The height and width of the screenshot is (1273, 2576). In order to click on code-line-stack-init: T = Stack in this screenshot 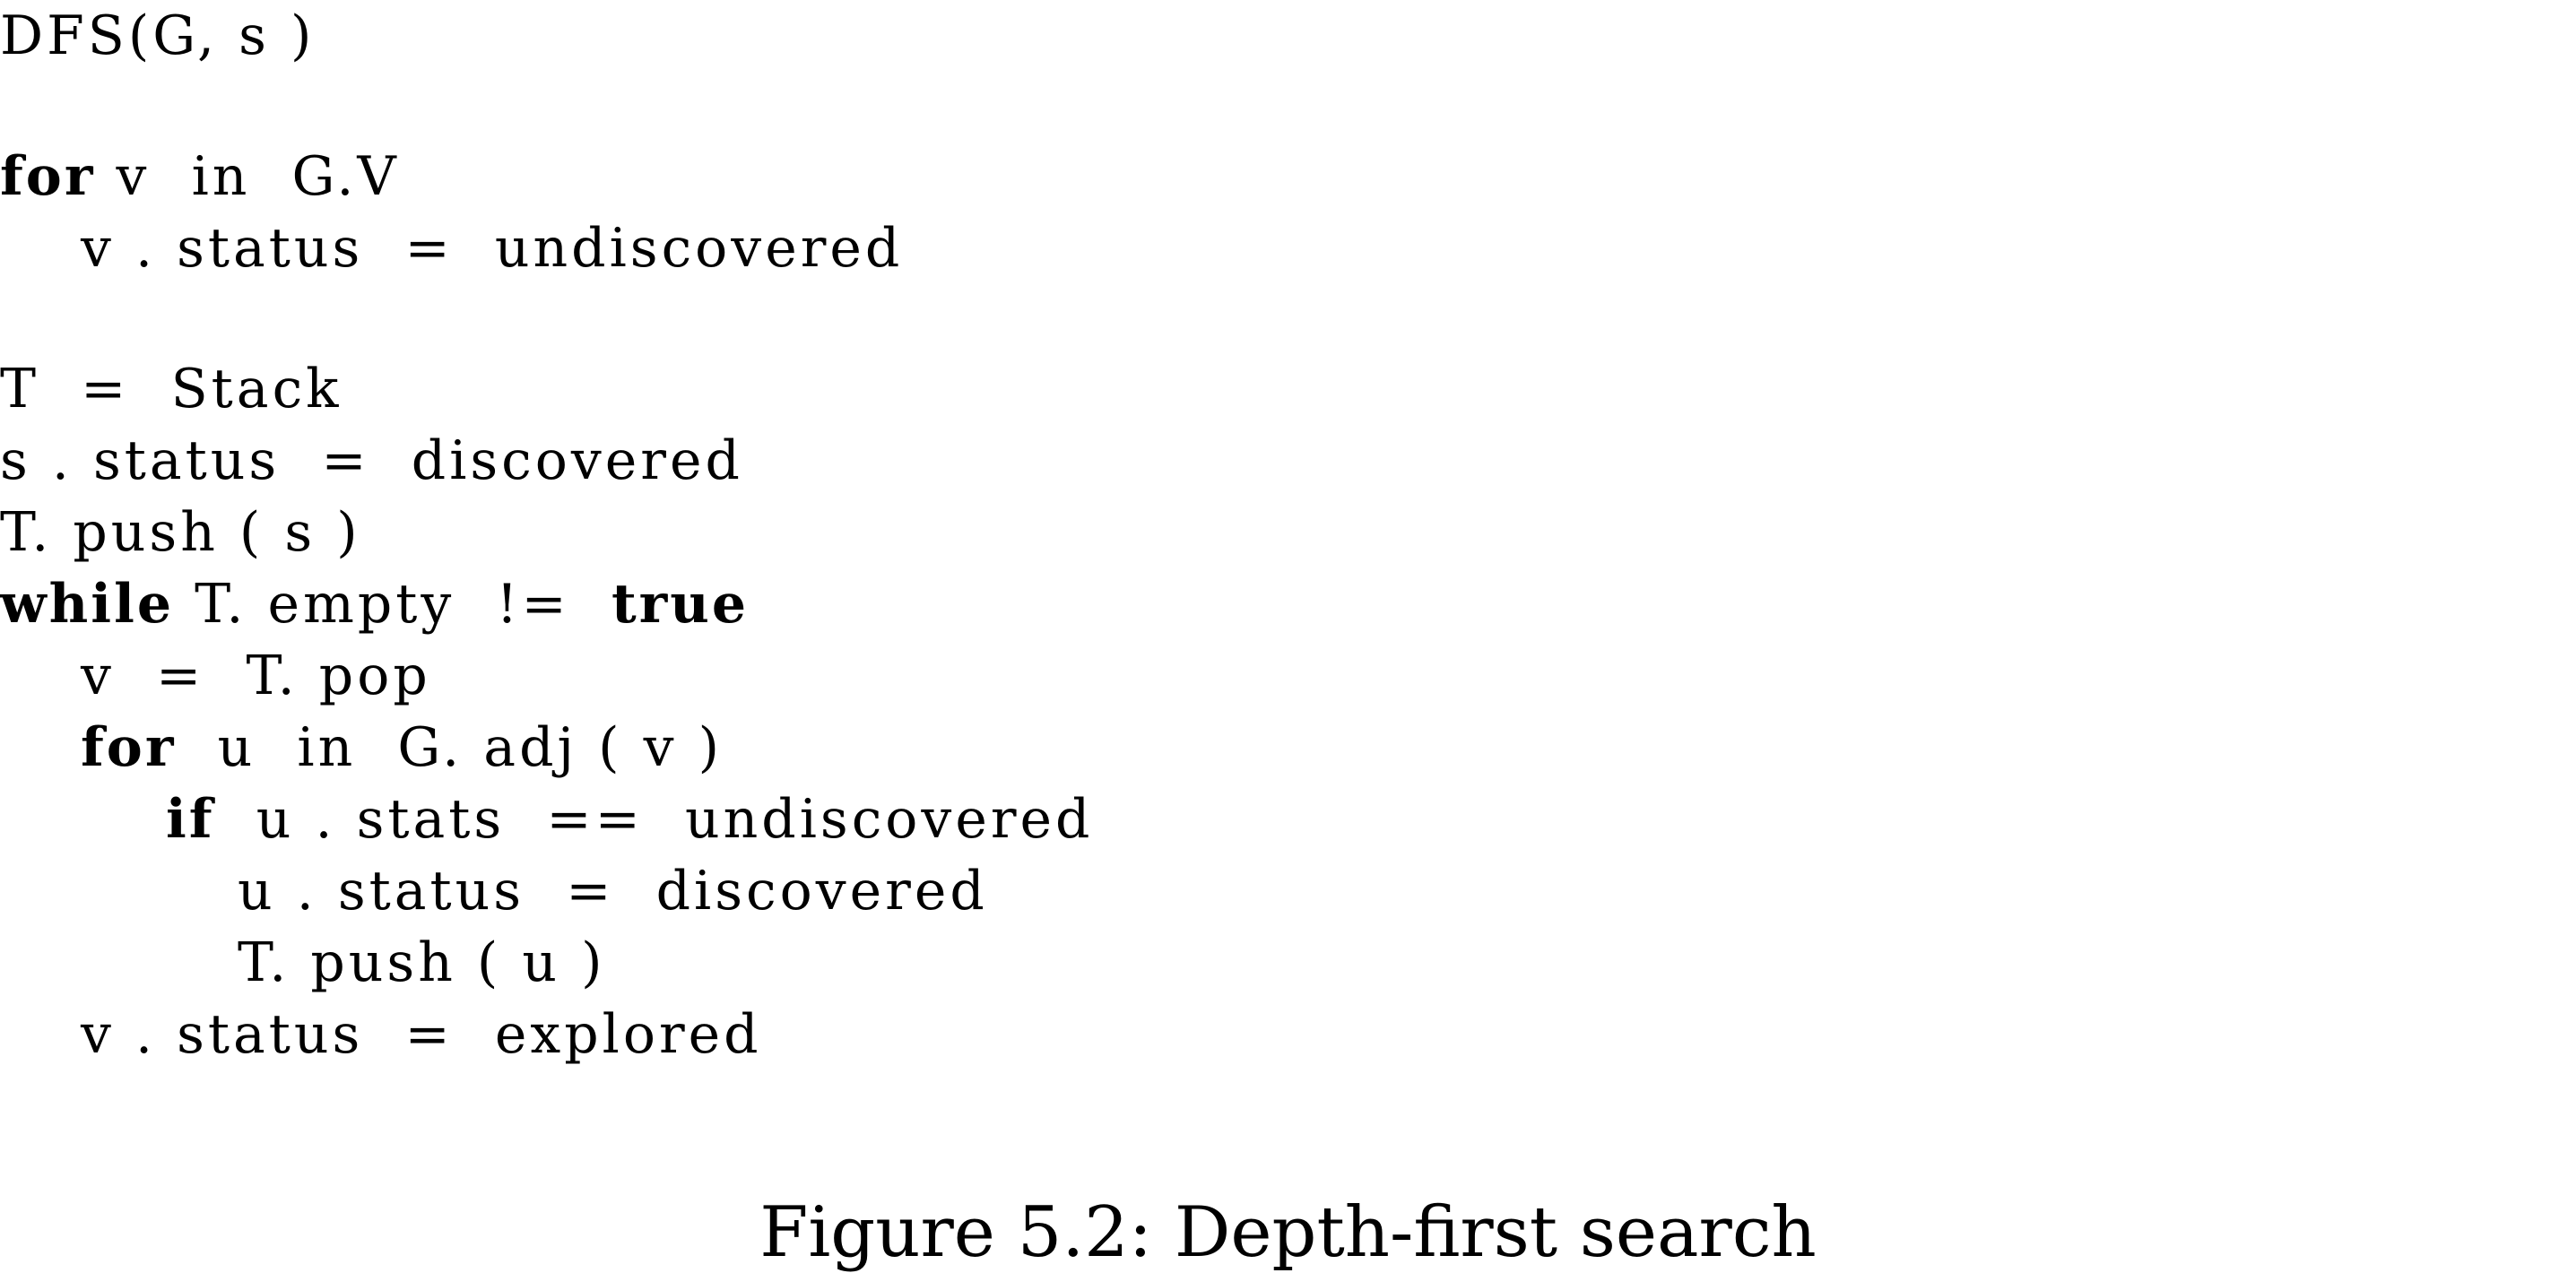, I will do `click(171, 389)`.